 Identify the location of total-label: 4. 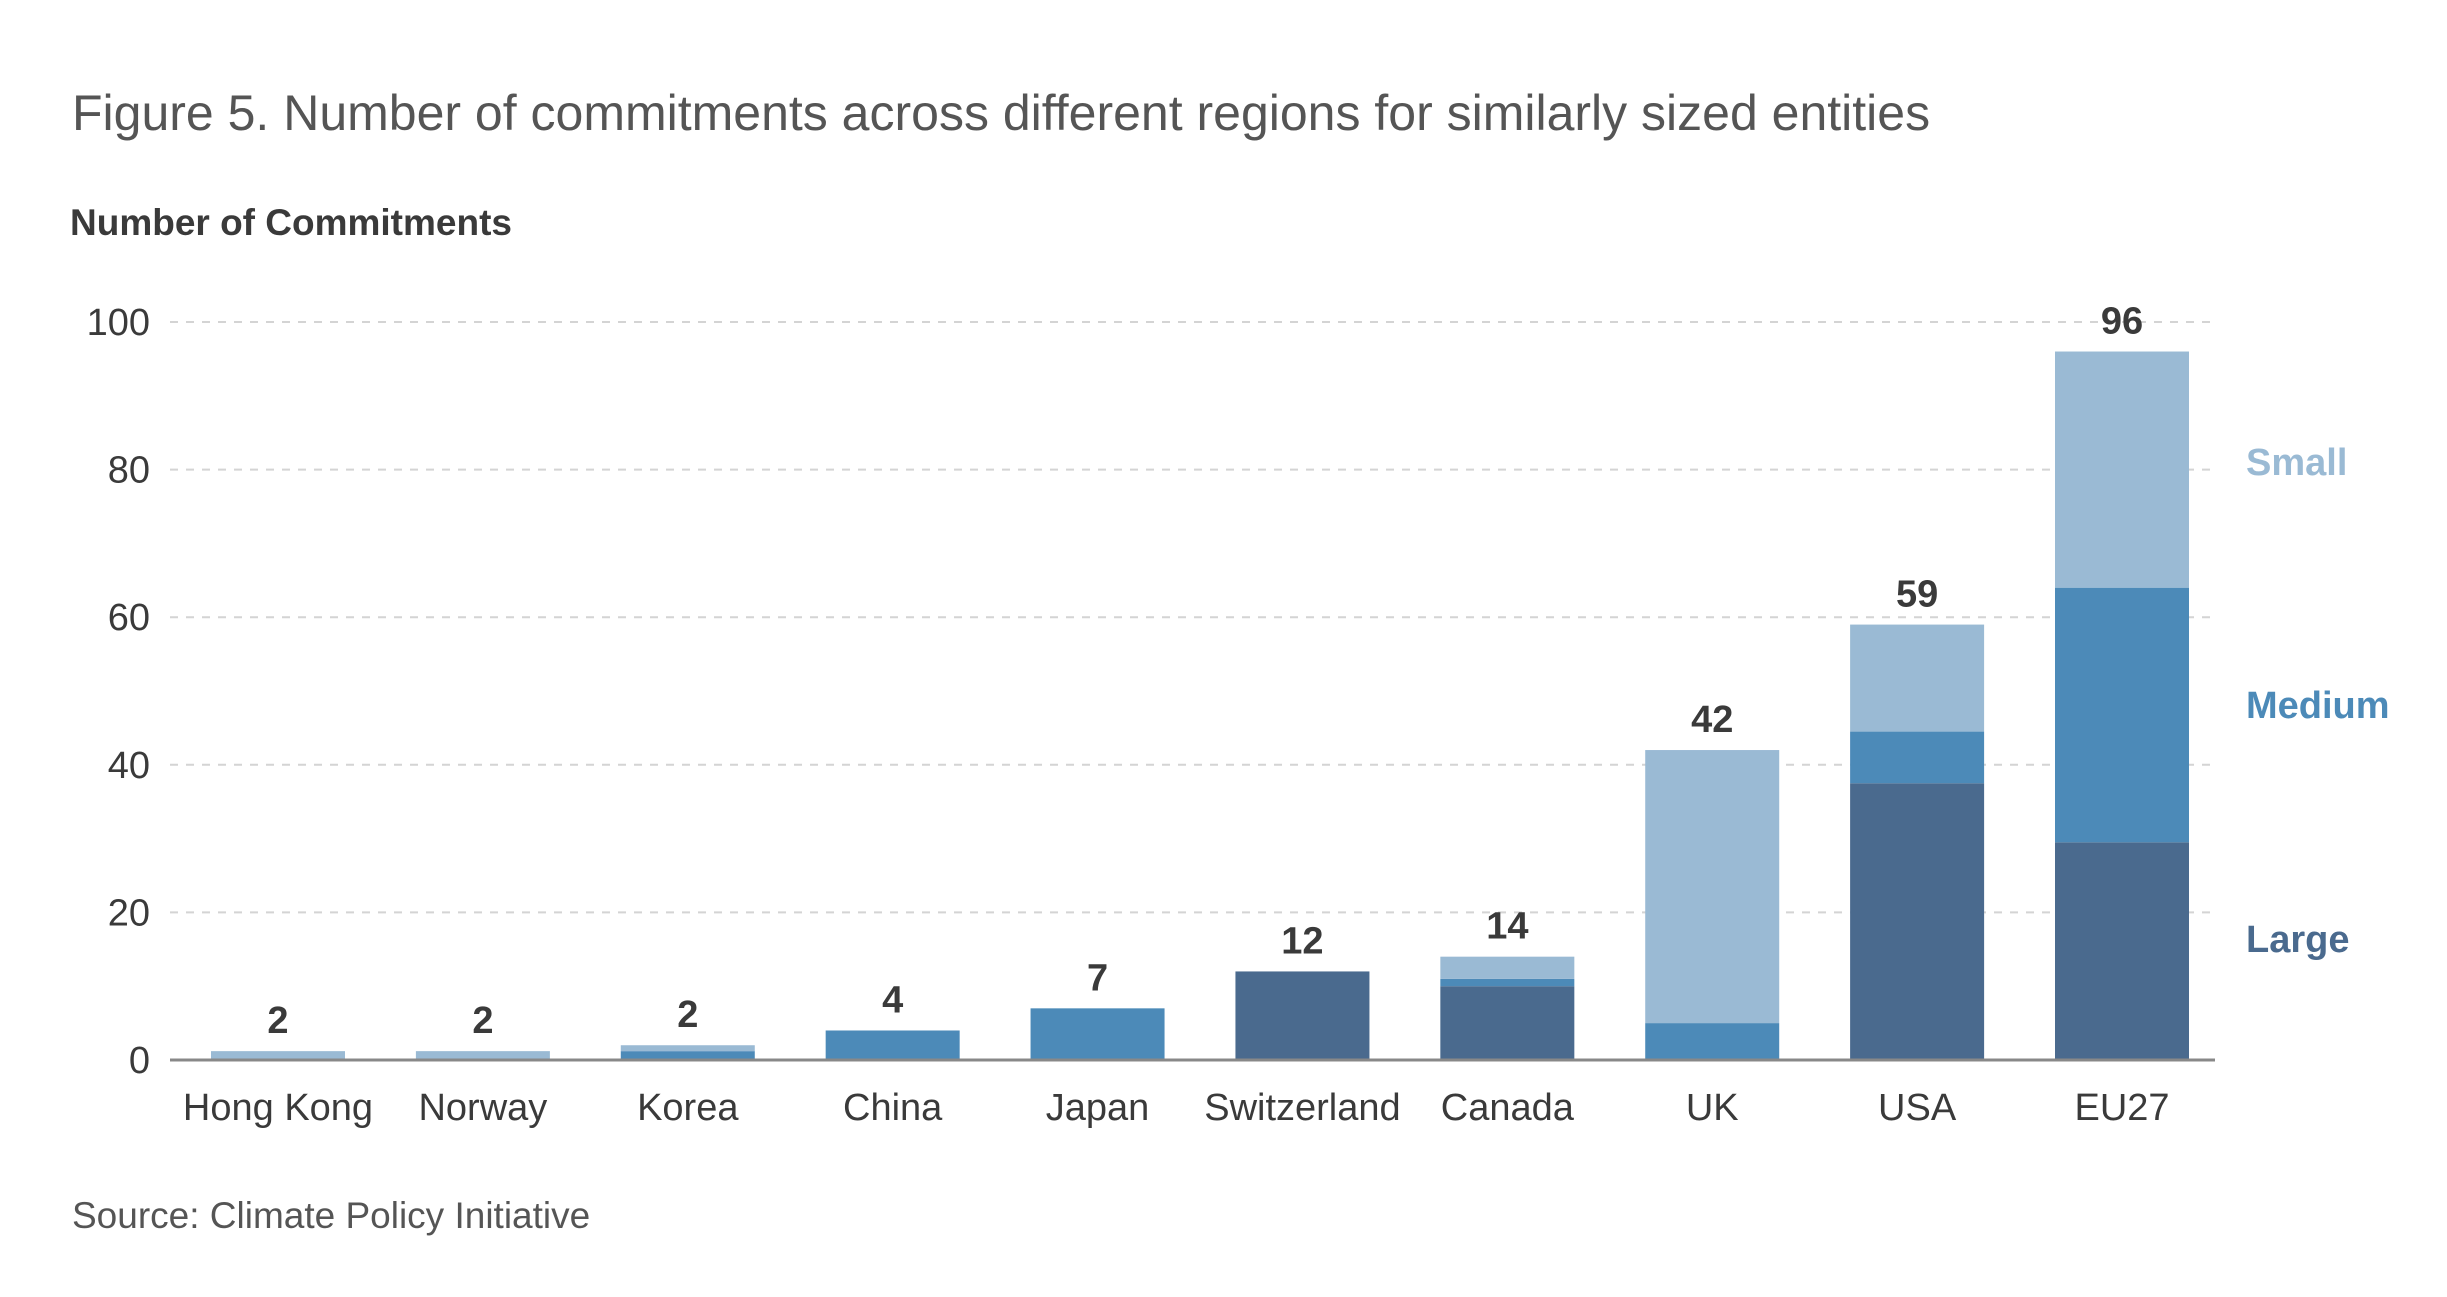
(892, 1000).